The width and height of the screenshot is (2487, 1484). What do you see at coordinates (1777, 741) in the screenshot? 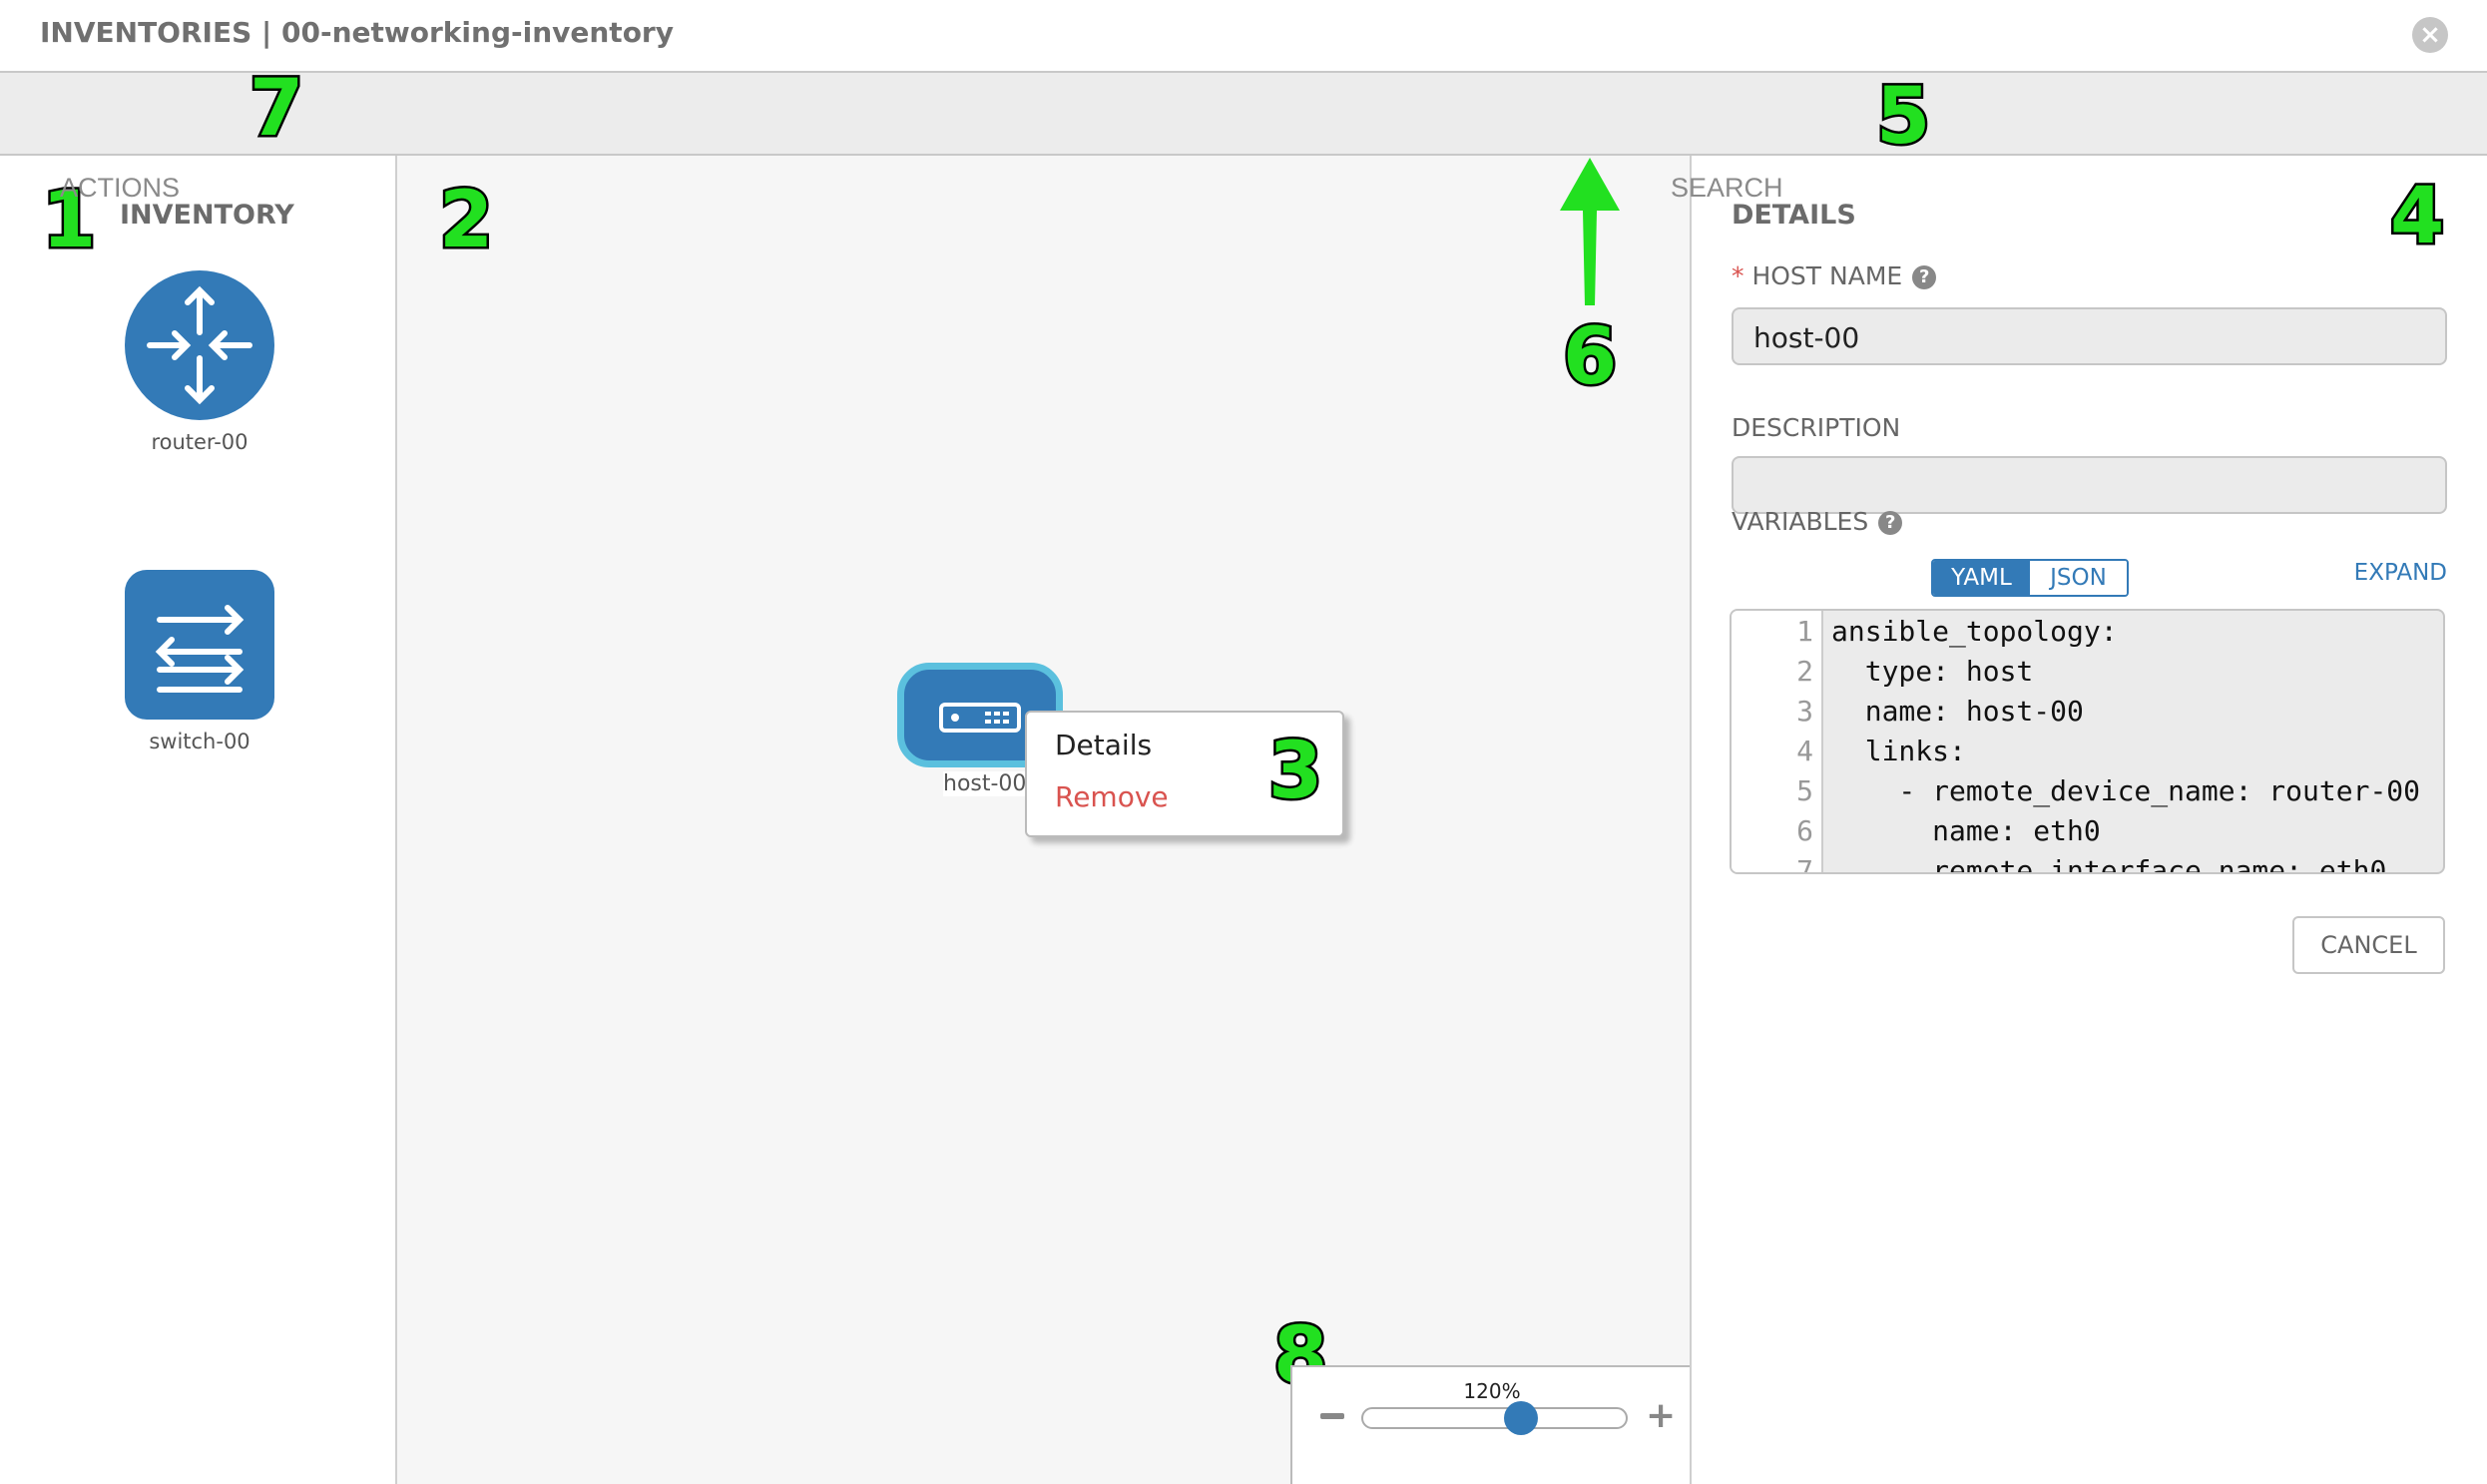
I see `line-number-gutter: 1 2 3 4 5 6 7` at bounding box center [1777, 741].